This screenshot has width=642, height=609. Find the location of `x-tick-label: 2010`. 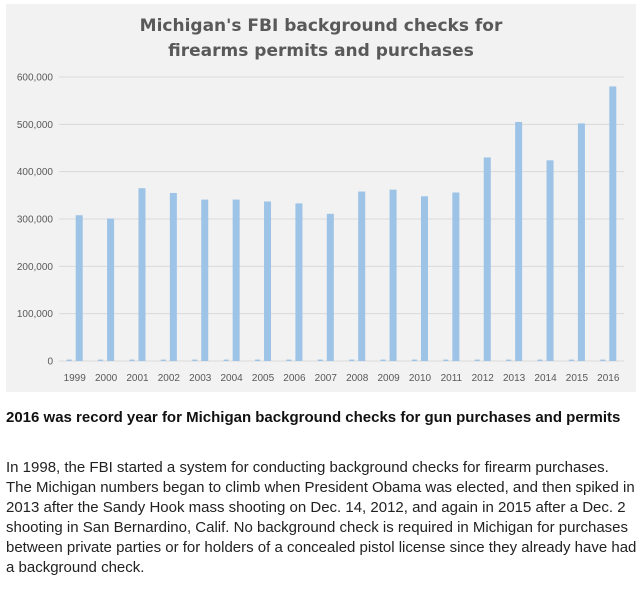

x-tick-label: 2010 is located at coordinates (420, 378).